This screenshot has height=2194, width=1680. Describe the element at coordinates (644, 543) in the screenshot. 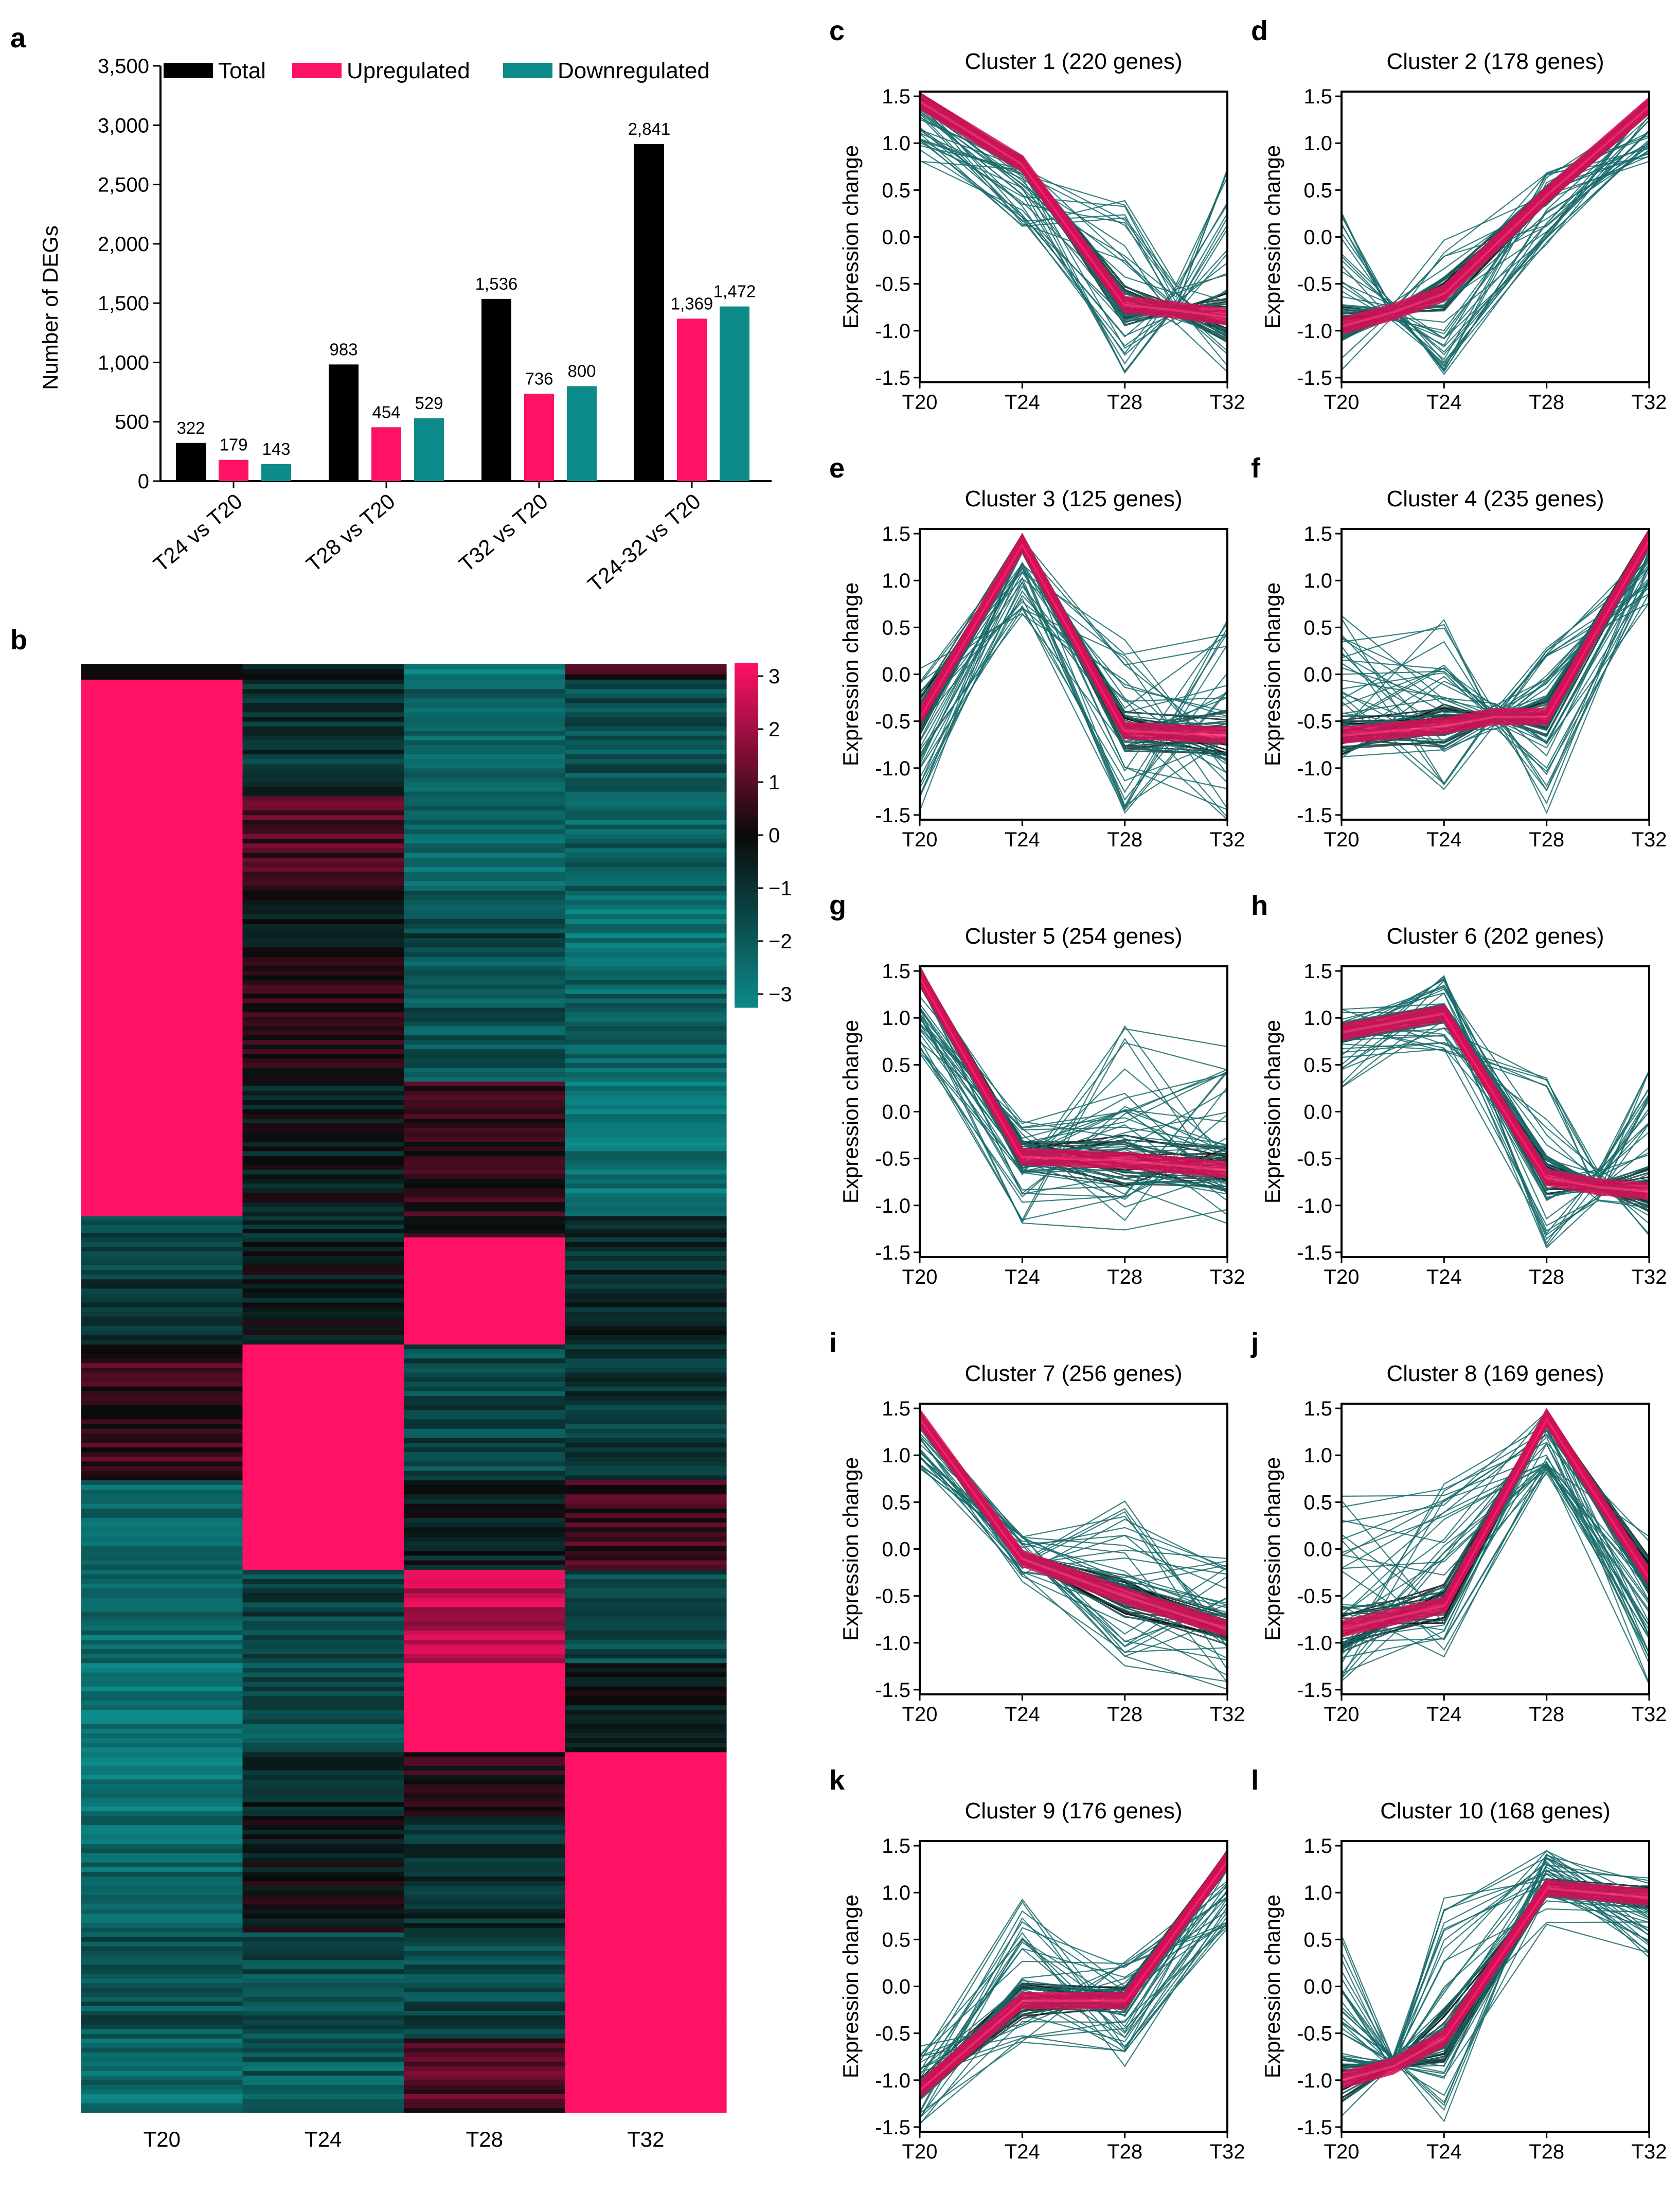

I see `bar-x-tick-label: T24-32 vs T20` at that location.